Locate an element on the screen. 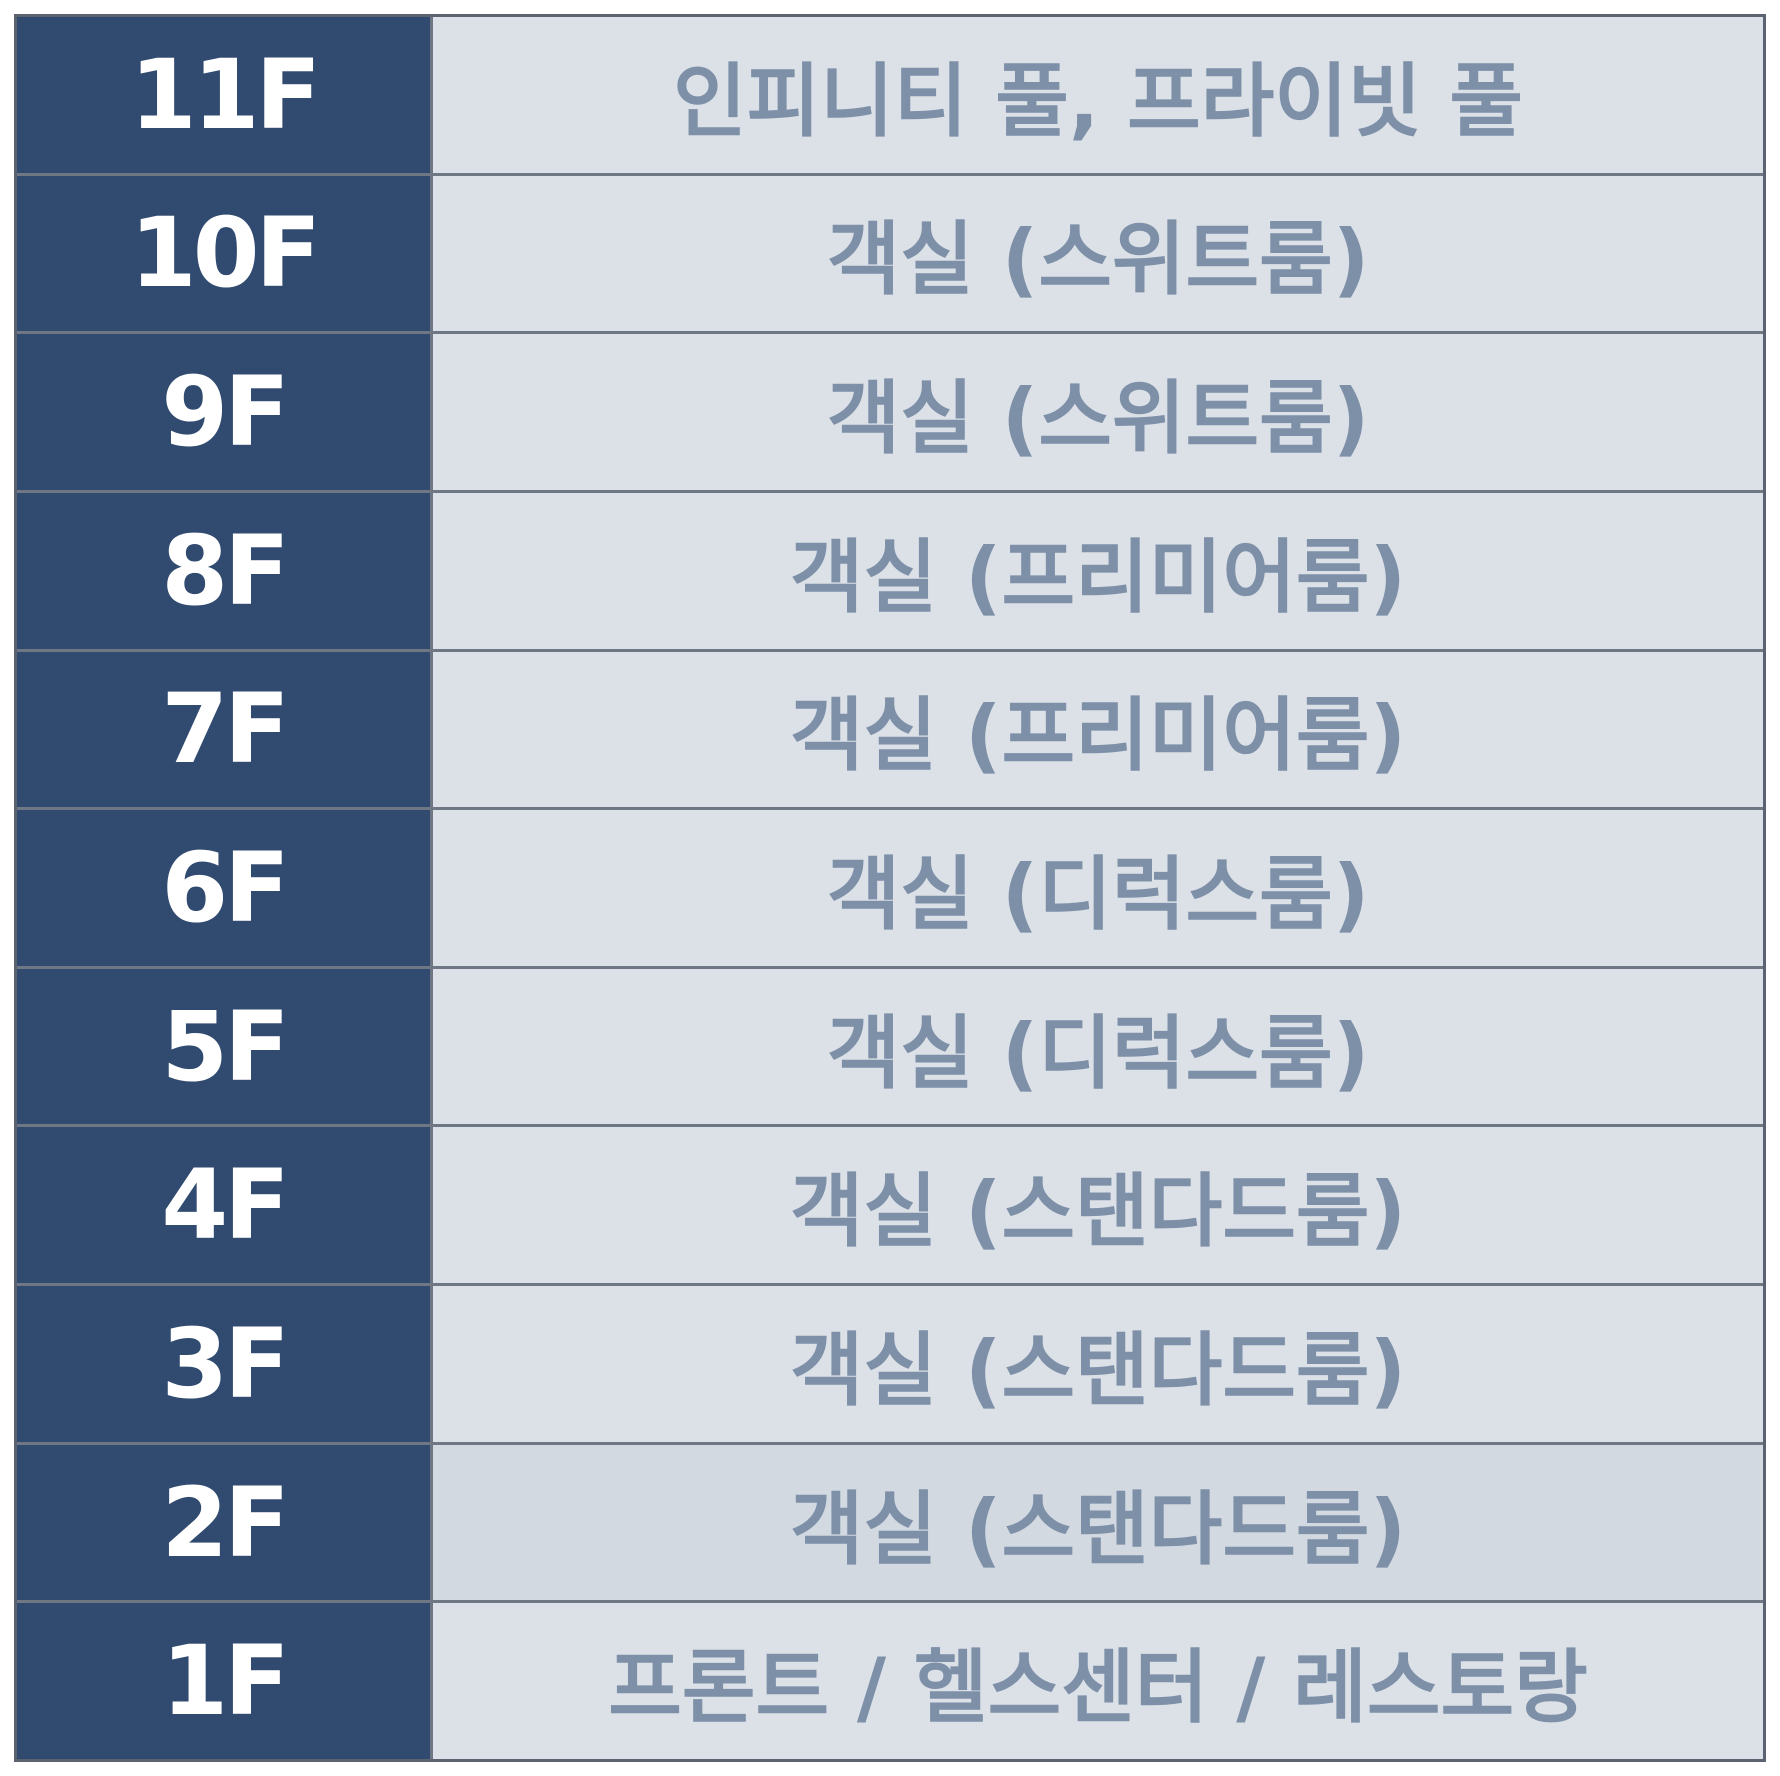 The height and width of the screenshot is (1776, 1780). floor-row-6f: 6F 객실 (디럭스룸) is located at coordinates (890, 889).